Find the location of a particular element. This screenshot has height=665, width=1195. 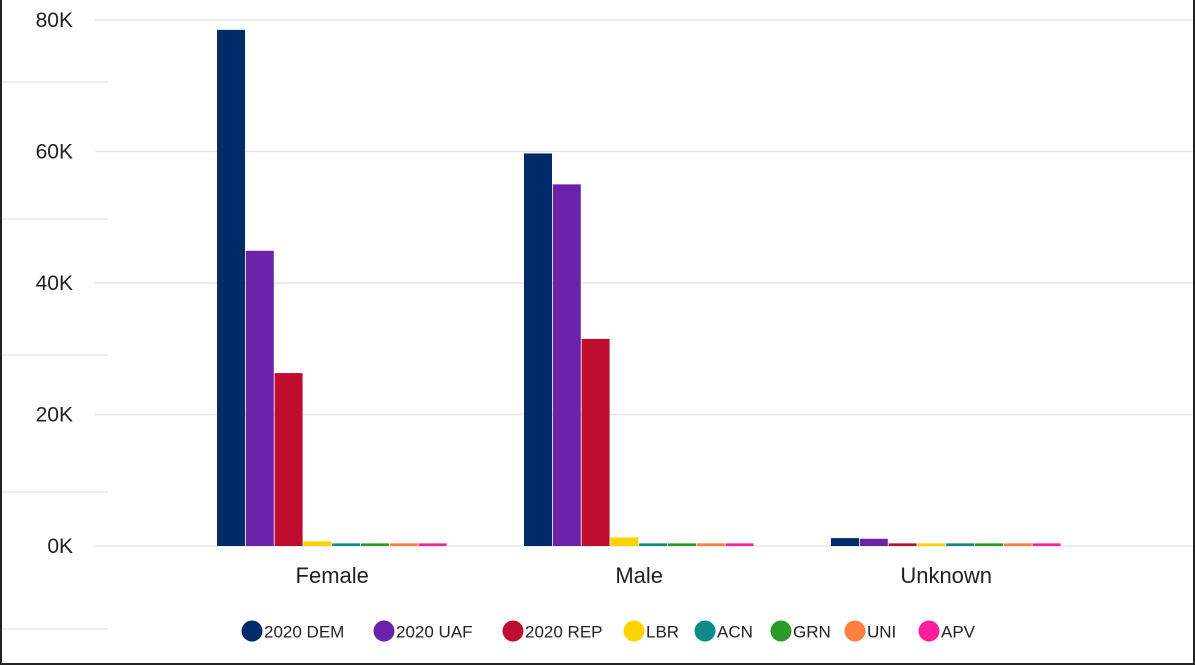

y-tick-label: 0K is located at coordinates (60, 546).